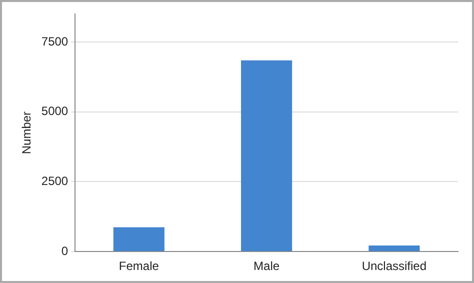 This screenshot has width=474, height=283. I want to click on y-axis-title: Number, so click(27, 132).